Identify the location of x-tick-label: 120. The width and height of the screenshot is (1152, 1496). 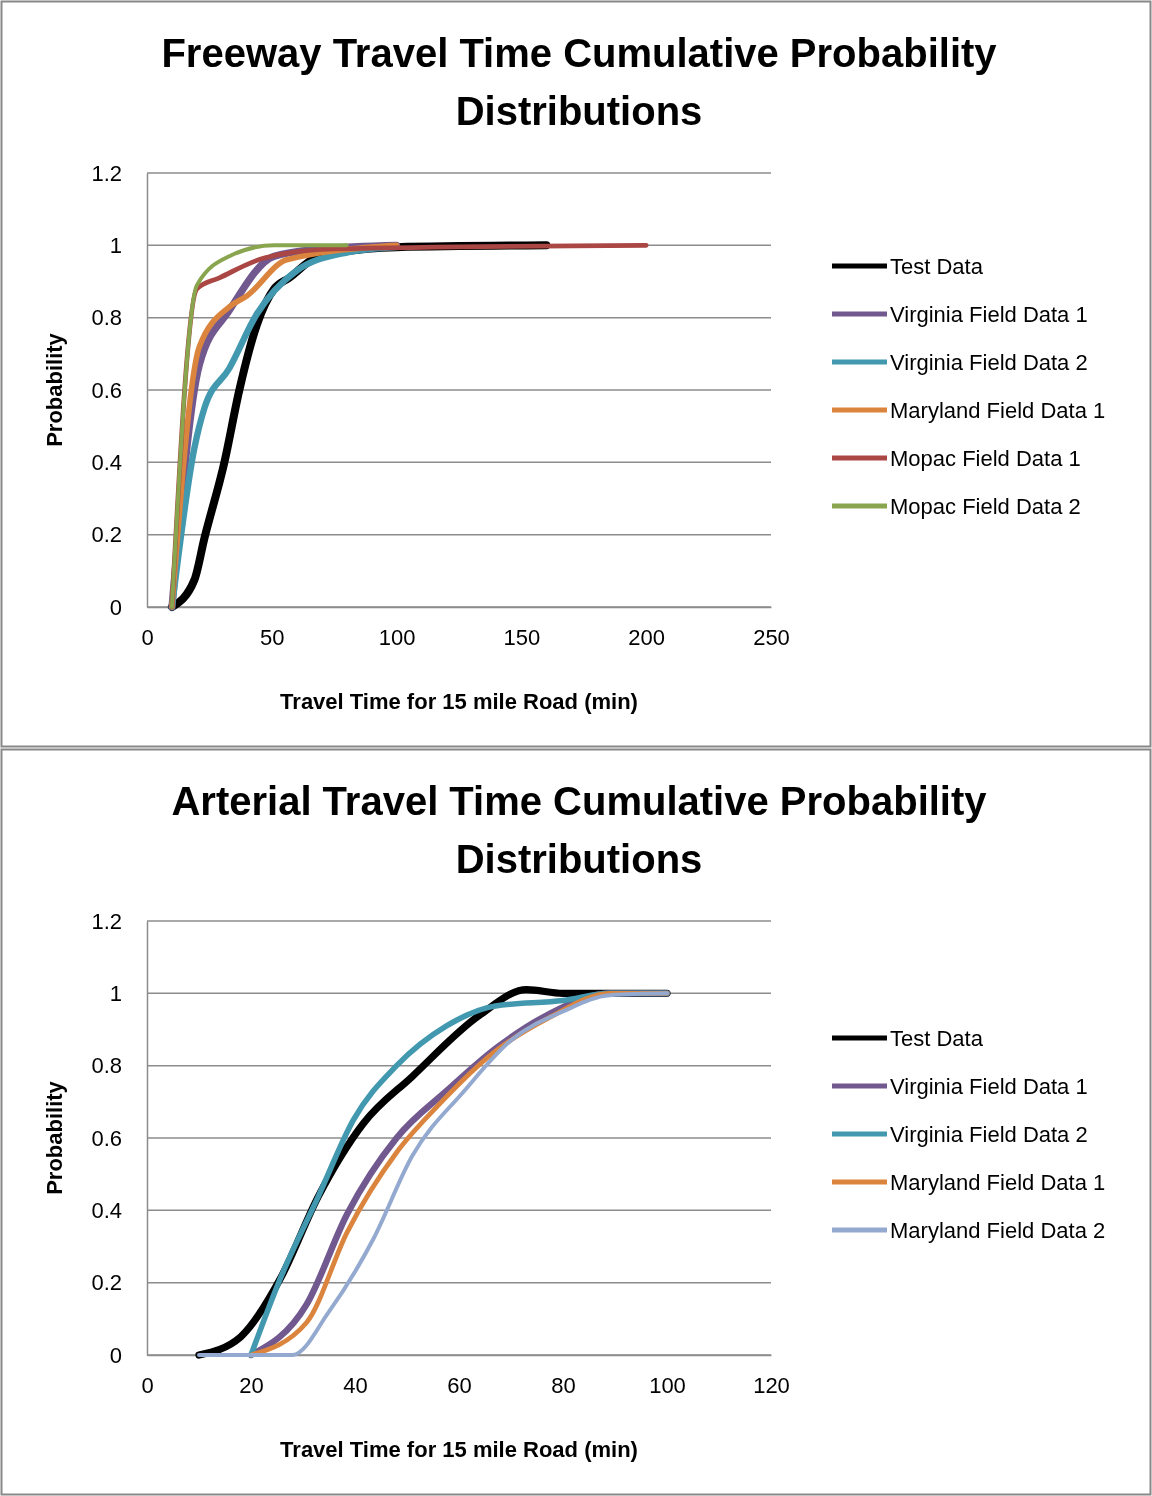
(771, 1385).